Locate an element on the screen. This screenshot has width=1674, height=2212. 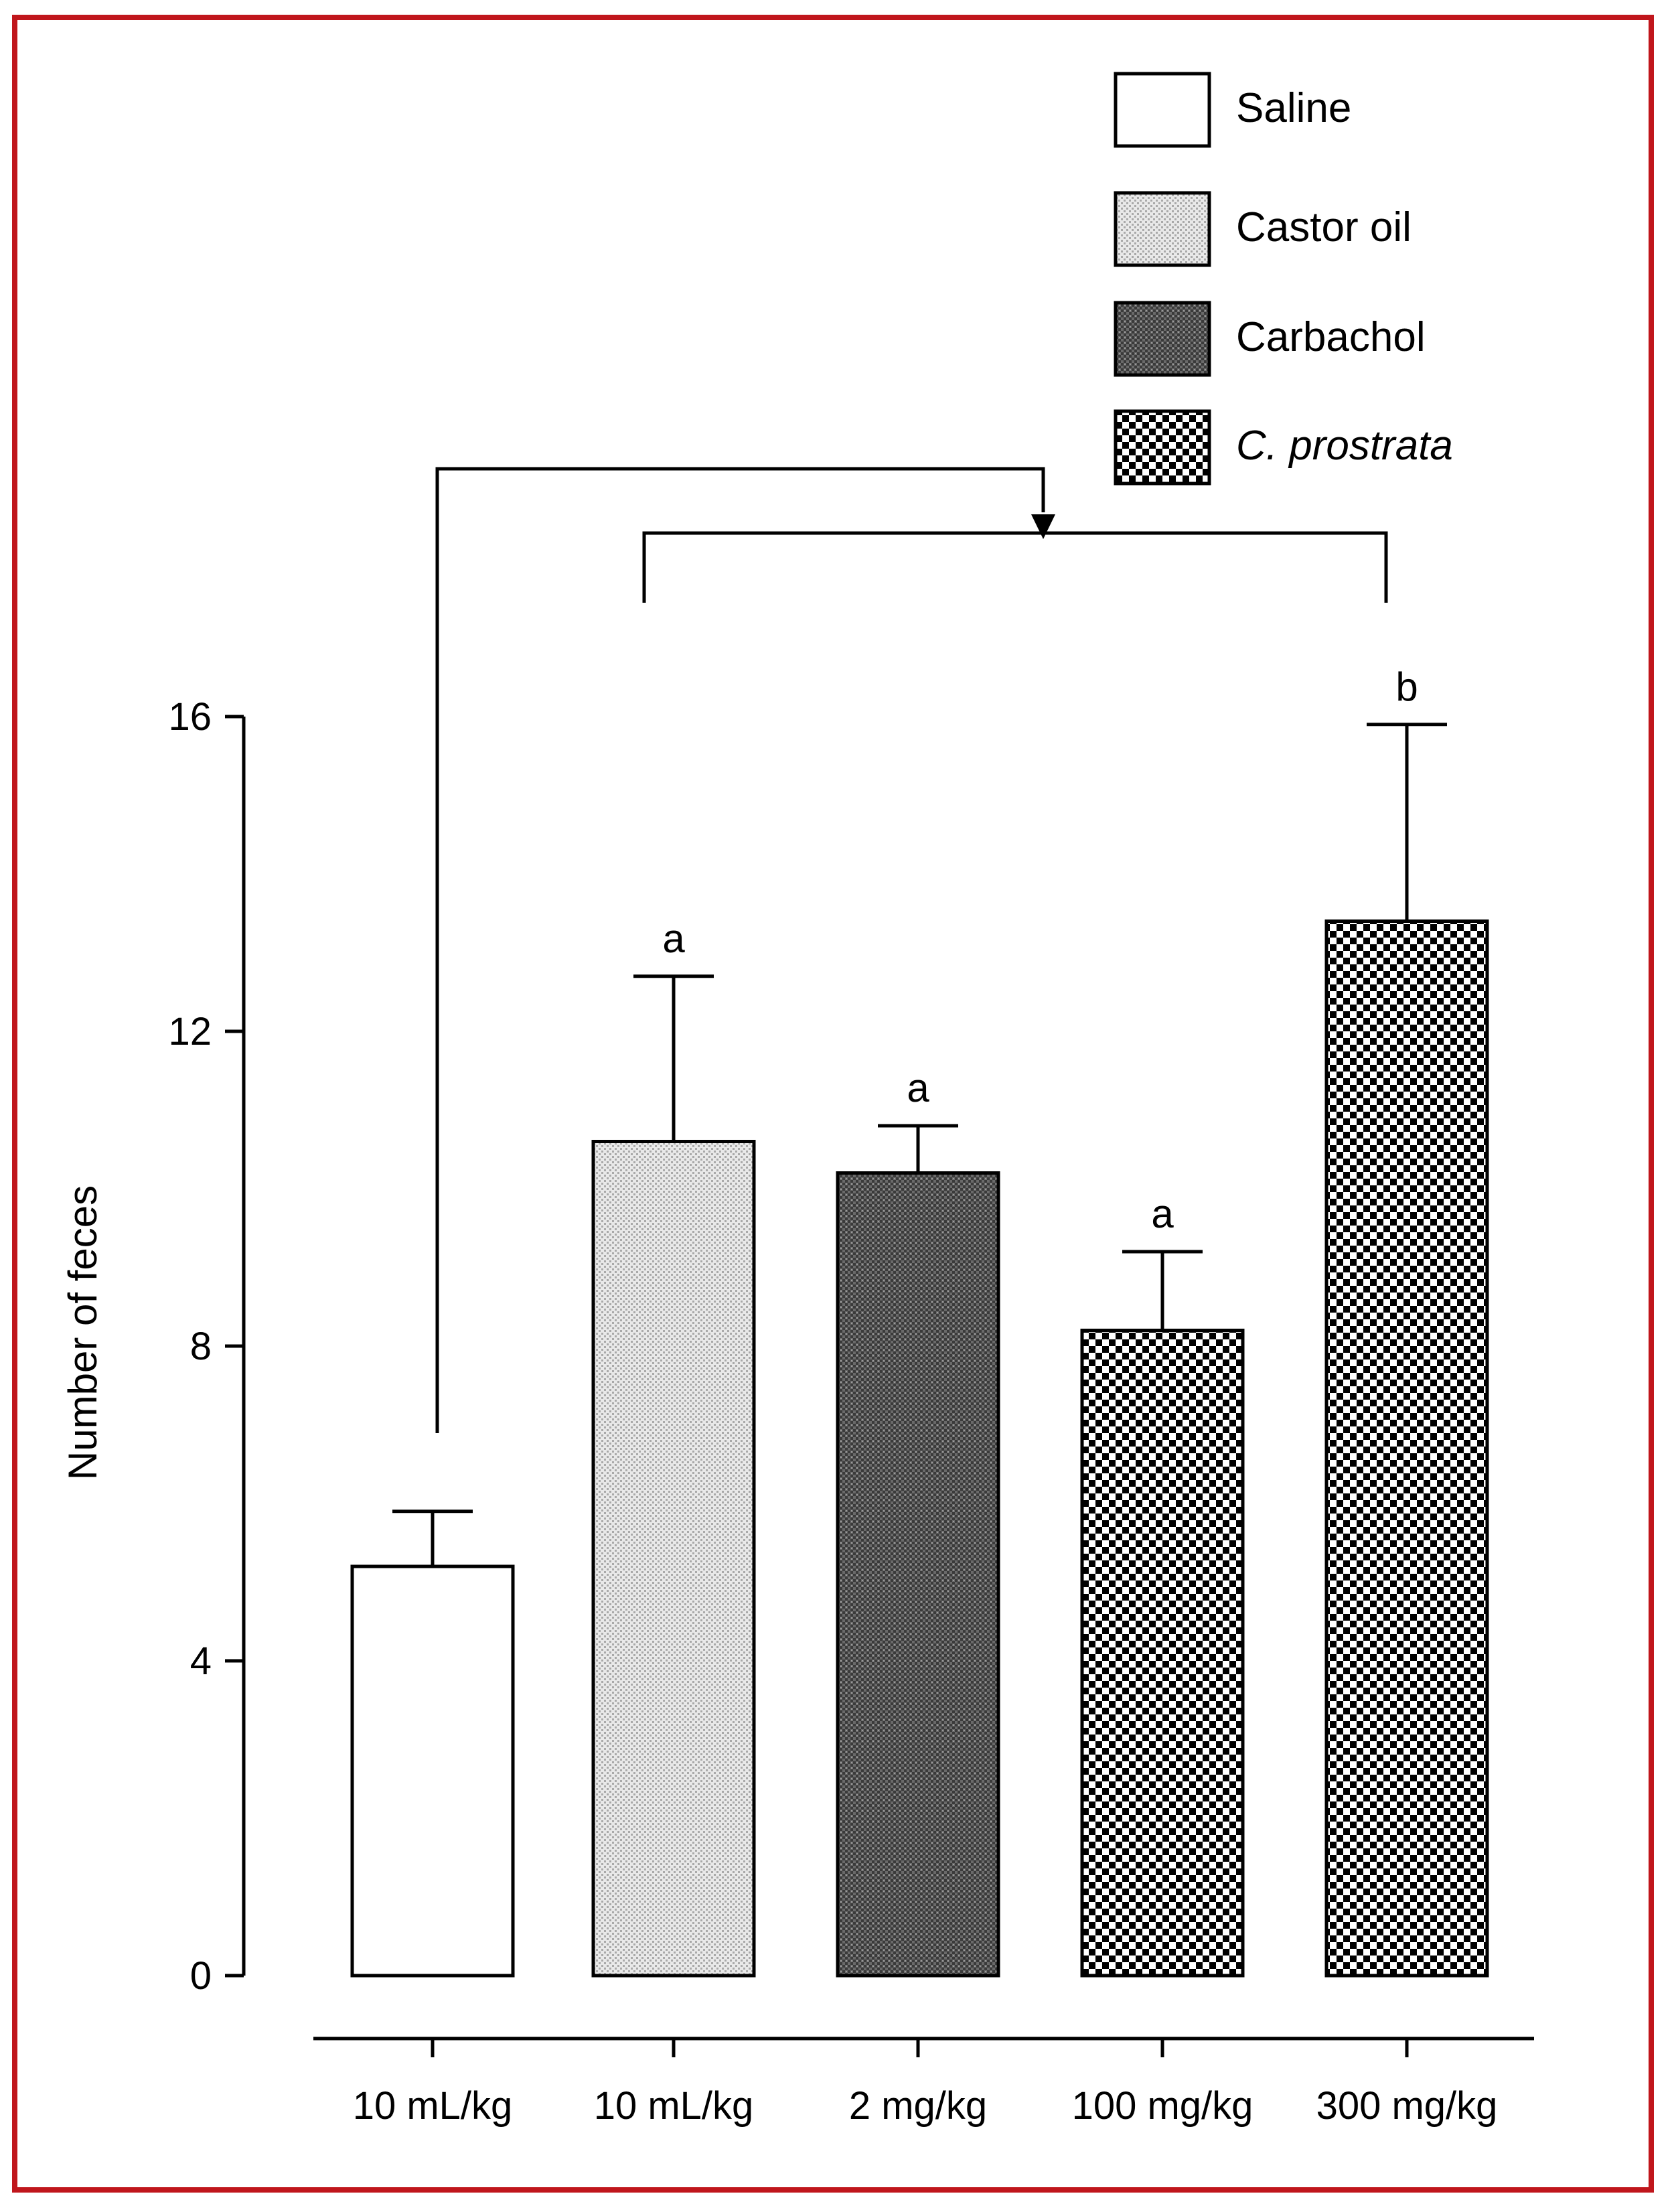
y-axis: 0 4 8 12 16 is located at coordinates (207, 1346).